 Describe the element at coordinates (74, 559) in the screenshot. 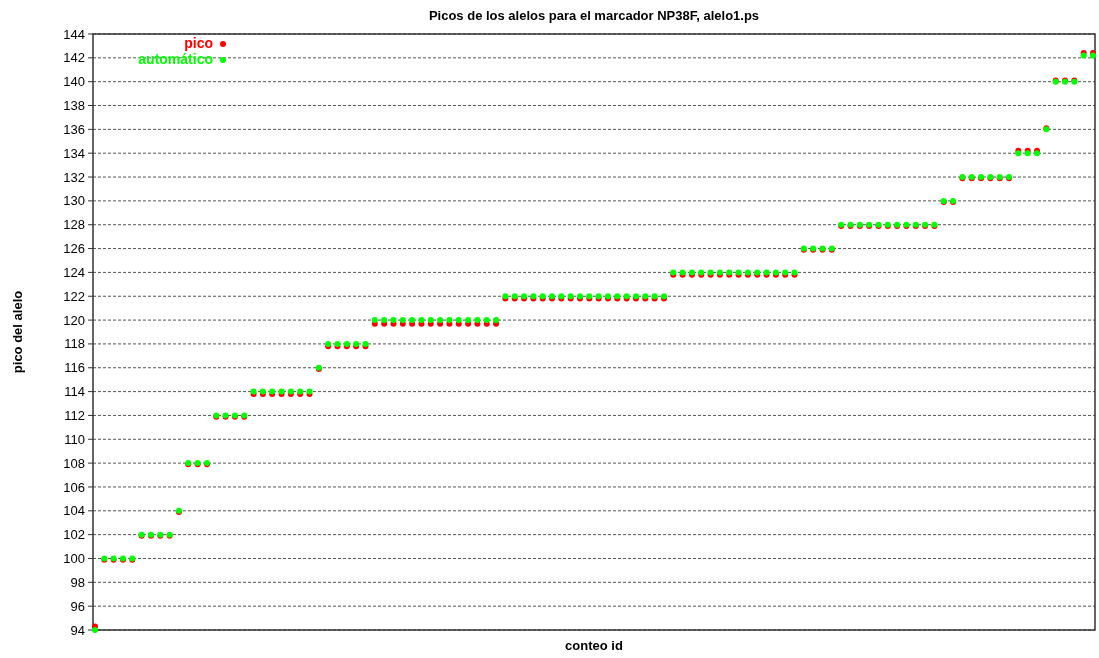

I see `y-tick-label: 100` at that location.